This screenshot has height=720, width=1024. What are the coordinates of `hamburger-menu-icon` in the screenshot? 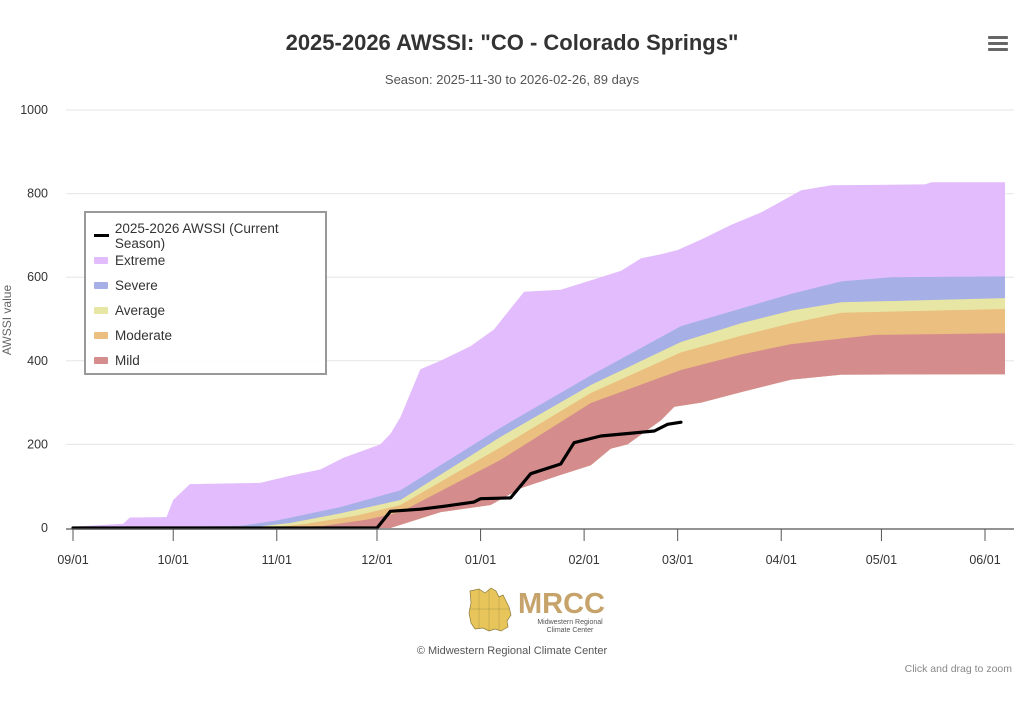 It's located at (998, 45).